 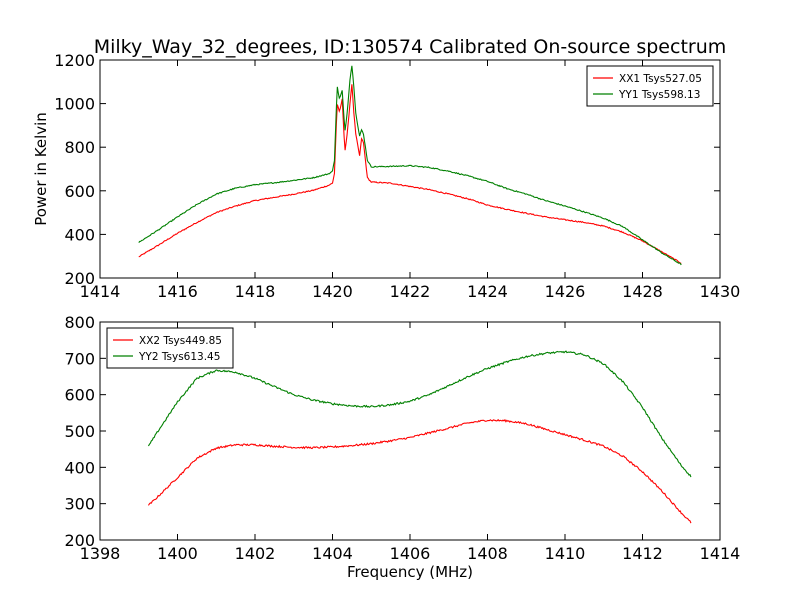 I want to click on x-tick-label: 1418, so click(x=255, y=291).